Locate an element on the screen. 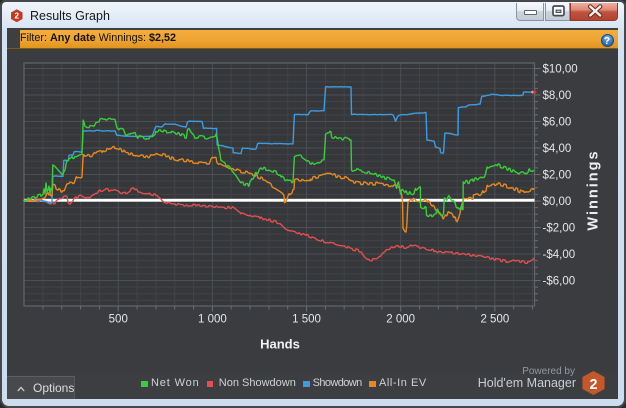 Image resolution: width=626 pixels, height=408 pixels. svg-text: Winnings is located at coordinates (594, 189).